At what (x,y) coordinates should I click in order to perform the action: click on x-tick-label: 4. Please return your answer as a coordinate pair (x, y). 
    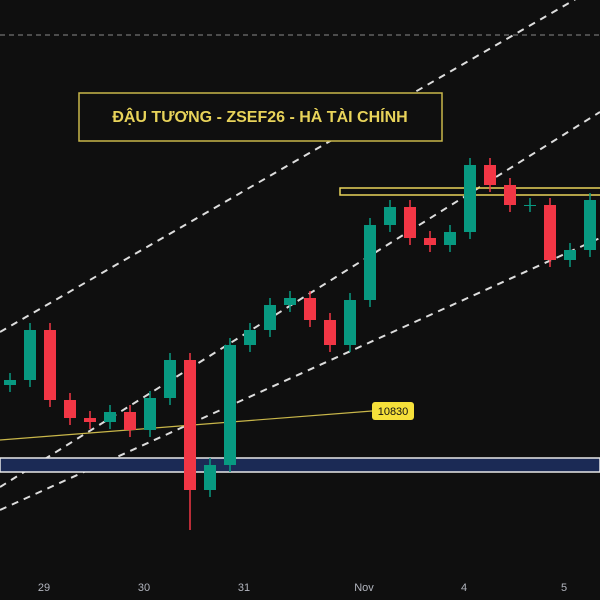
    Looking at the image, I should click on (464, 588).